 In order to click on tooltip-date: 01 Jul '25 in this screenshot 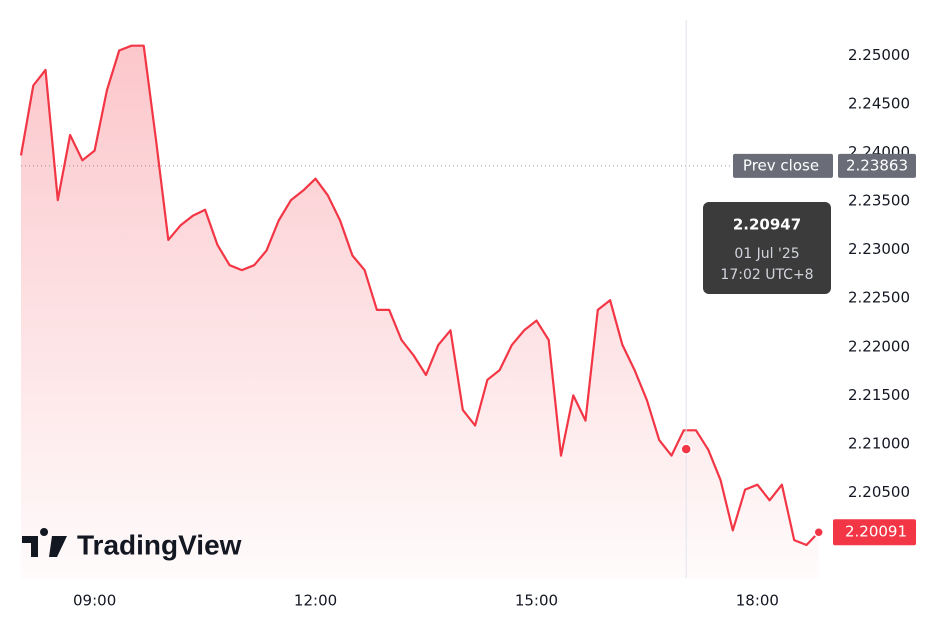, I will do `click(766, 254)`.